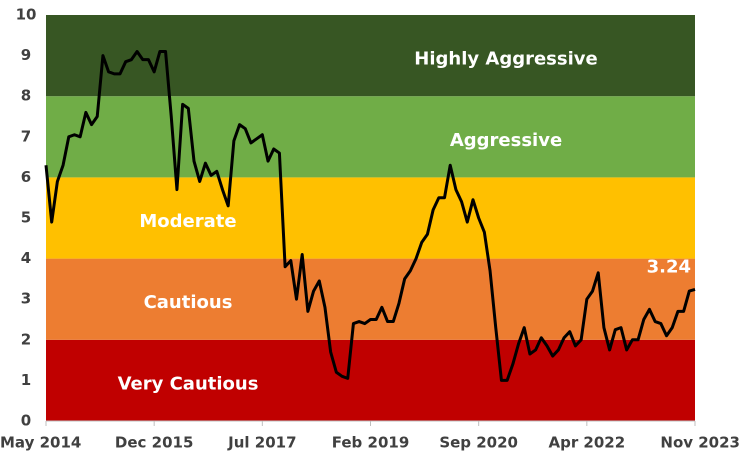 The width and height of the screenshot is (746, 455). Describe the element at coordinates (700, 443) in the screenshot. I see `x-tick-label: Nov 2023` at that location.